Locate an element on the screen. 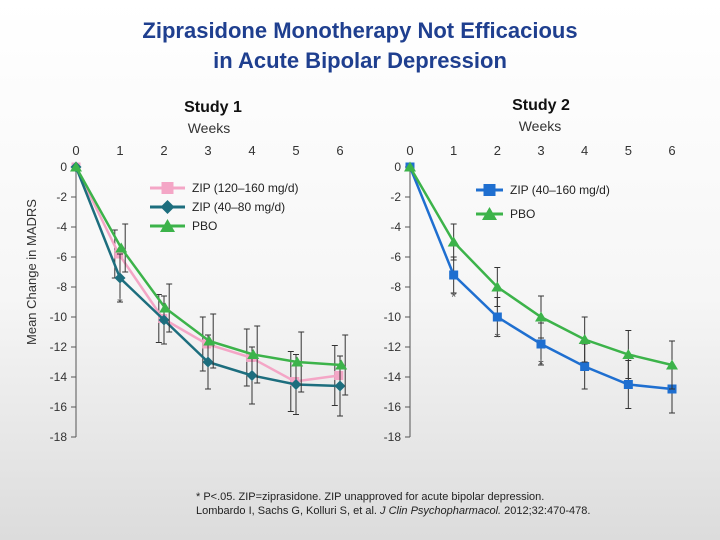 This screenshot has height=540, width=720. y-tick-label-study-2-3: -6 is located at coordinates (395, 257).